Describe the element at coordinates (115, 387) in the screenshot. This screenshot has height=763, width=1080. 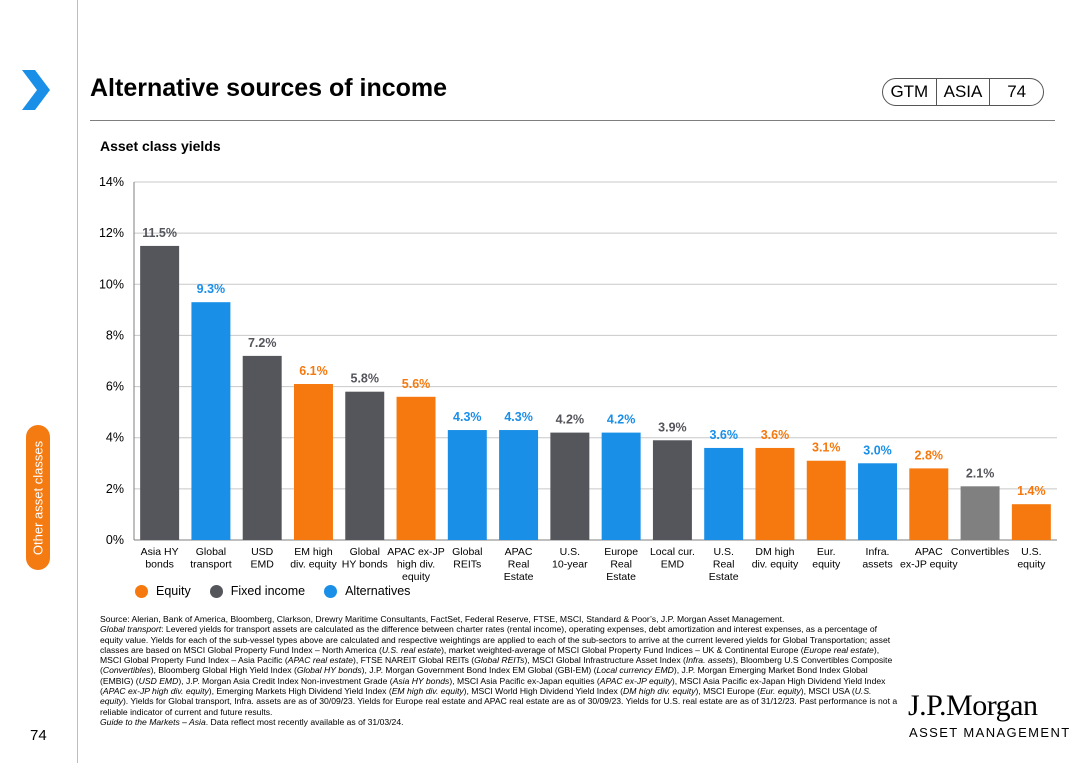
I see `y-tick-label: 6%` at that location.